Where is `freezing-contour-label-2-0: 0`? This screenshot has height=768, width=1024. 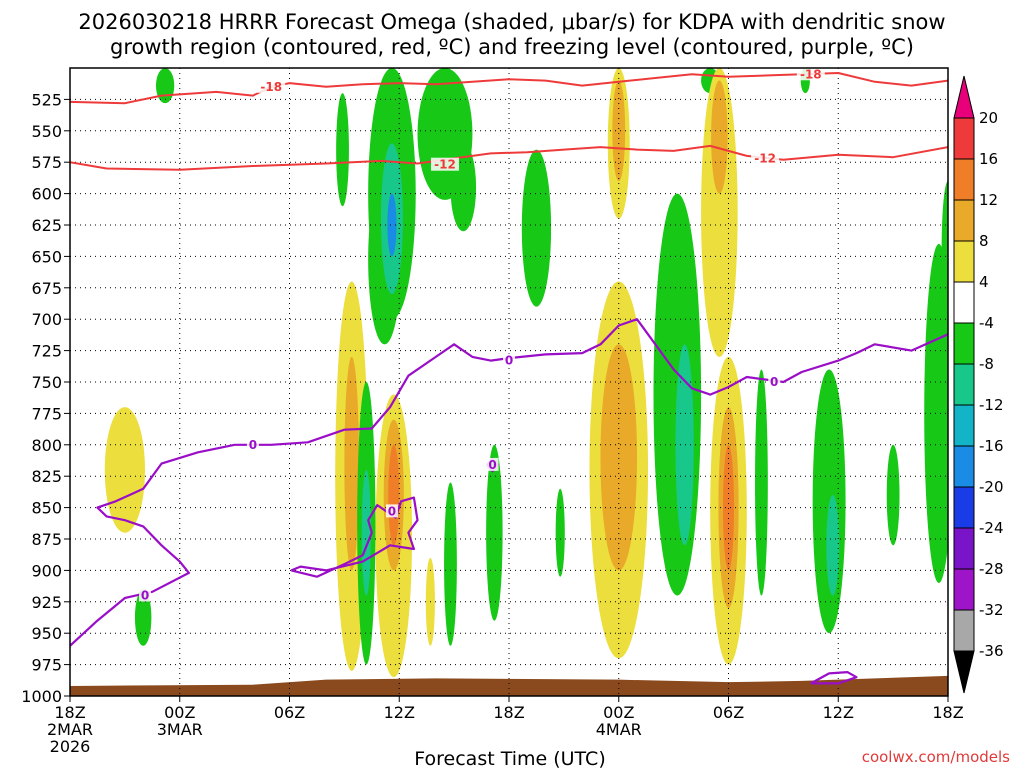
freezing-contour-label-2-0: 0 is located at coordinates (492, 465).